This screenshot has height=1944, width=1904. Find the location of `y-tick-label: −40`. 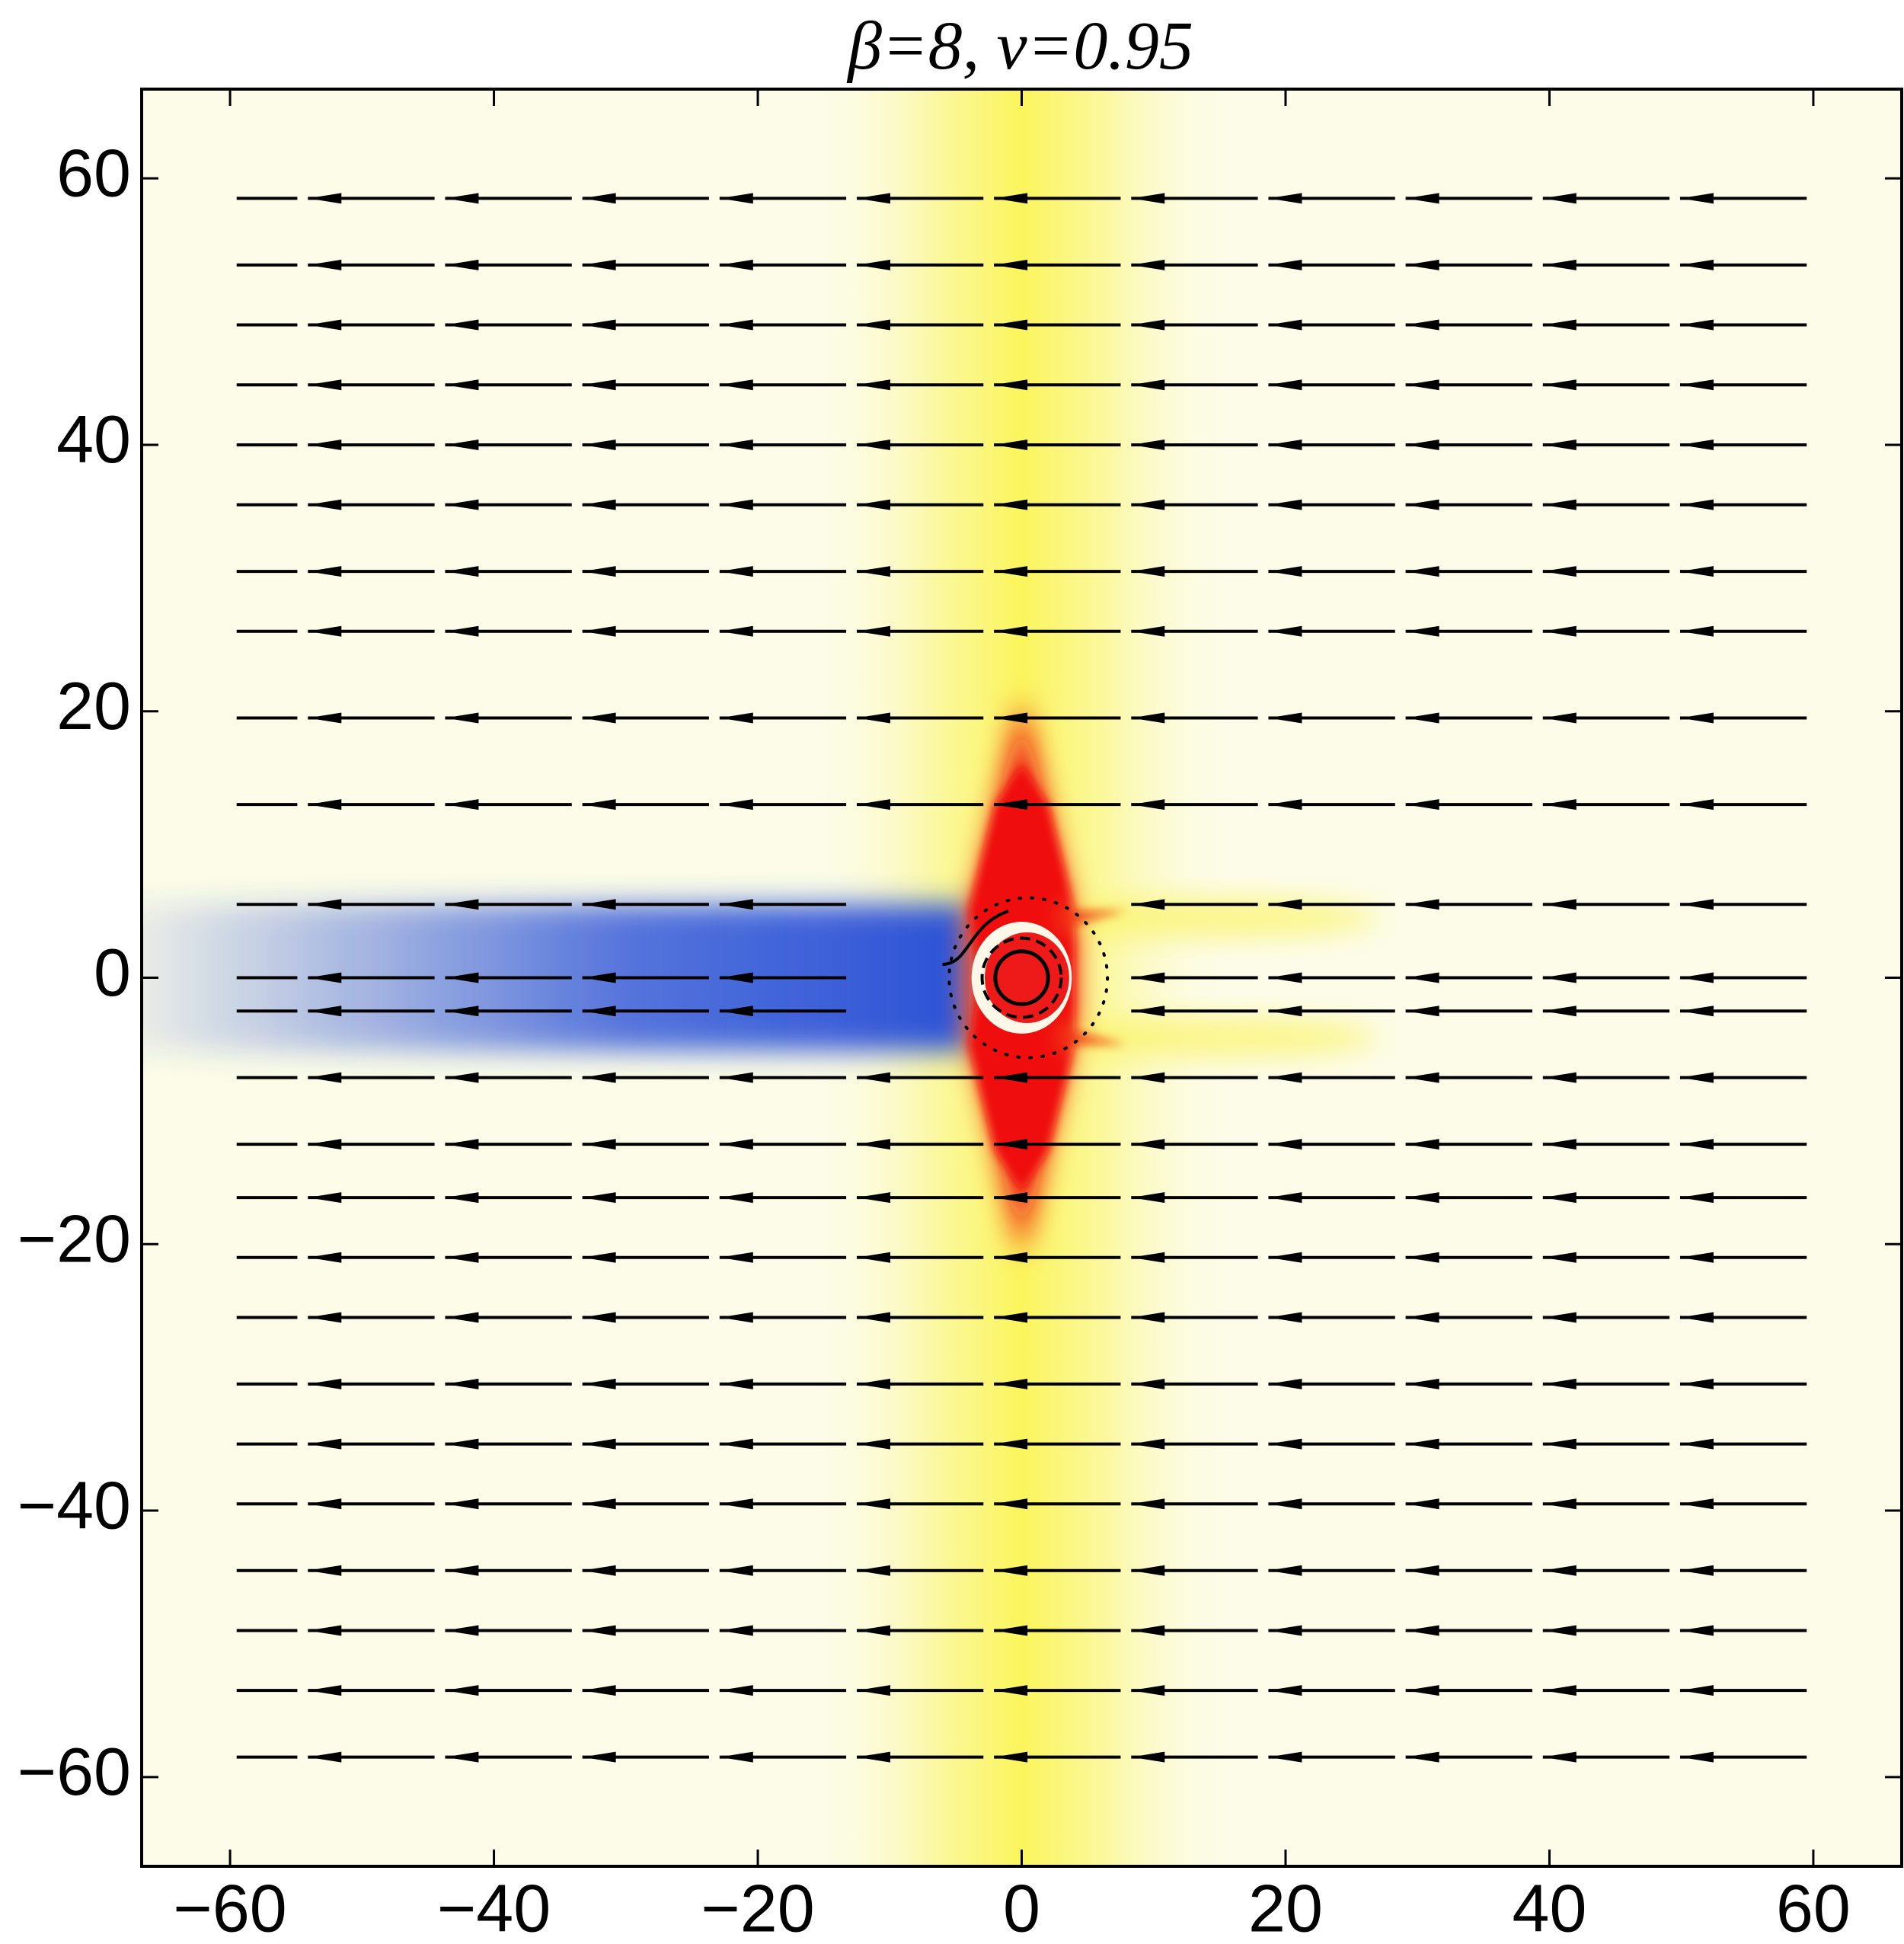

y-tick-label: −40 is located at coordinates (74, 1505).